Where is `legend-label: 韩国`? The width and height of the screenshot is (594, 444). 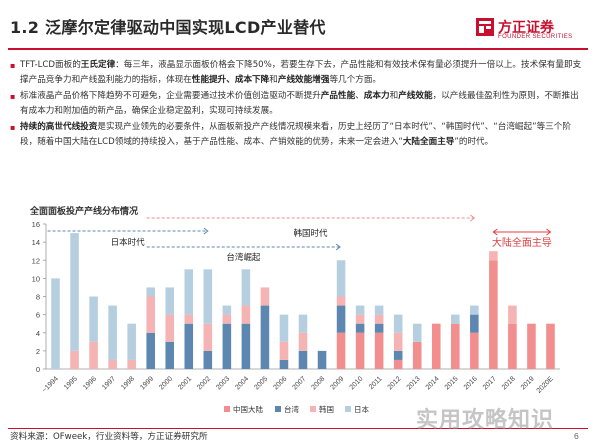
legend-label: 韩国 is located at coordinates (326, 409).